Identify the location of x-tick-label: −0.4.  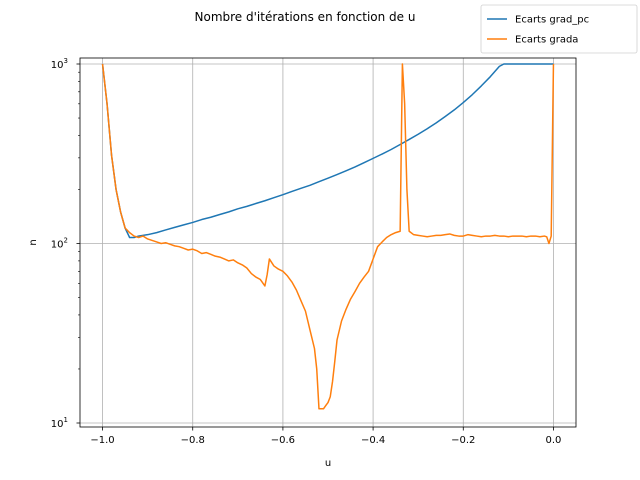
(373, 440).